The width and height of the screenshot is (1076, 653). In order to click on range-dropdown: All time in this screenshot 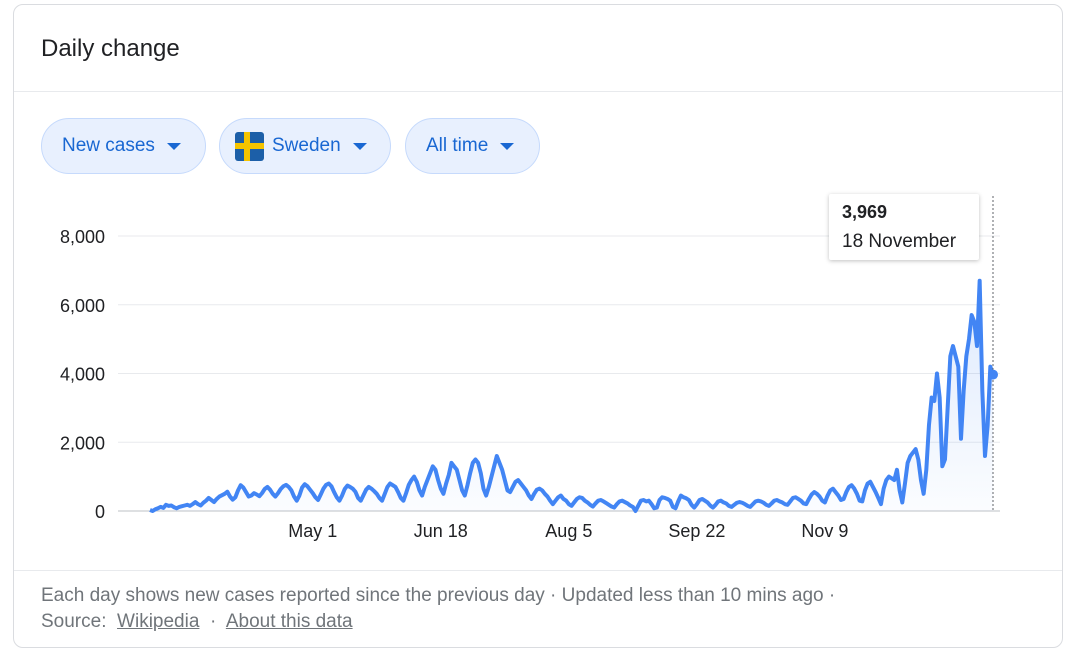, I will do `click(472, 146)`.